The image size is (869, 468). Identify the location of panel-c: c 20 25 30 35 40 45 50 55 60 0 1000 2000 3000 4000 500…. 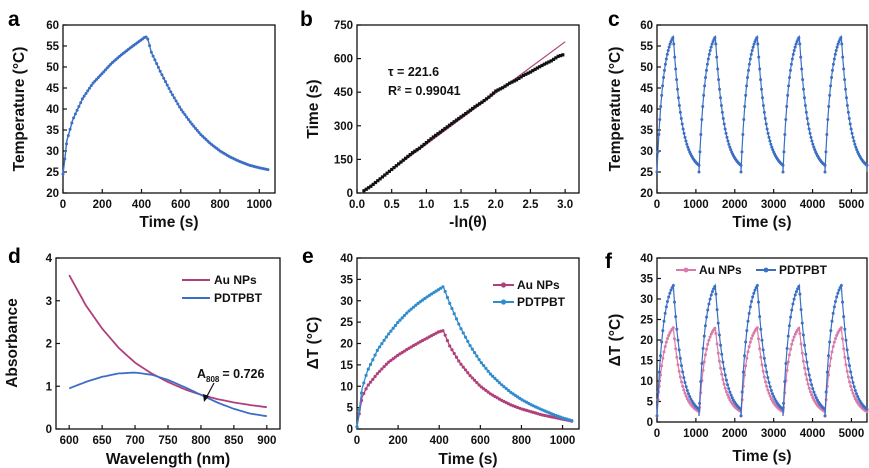
(738, 119).